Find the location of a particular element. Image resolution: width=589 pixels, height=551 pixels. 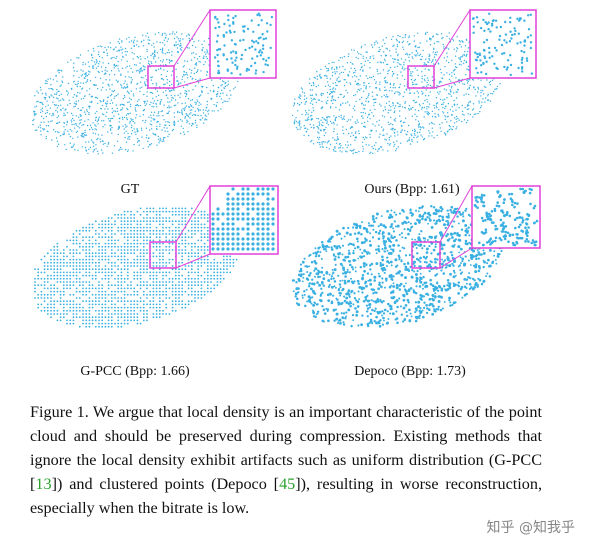

watermark: 知乎 @知我乎 is located at coordinates (530, 528).